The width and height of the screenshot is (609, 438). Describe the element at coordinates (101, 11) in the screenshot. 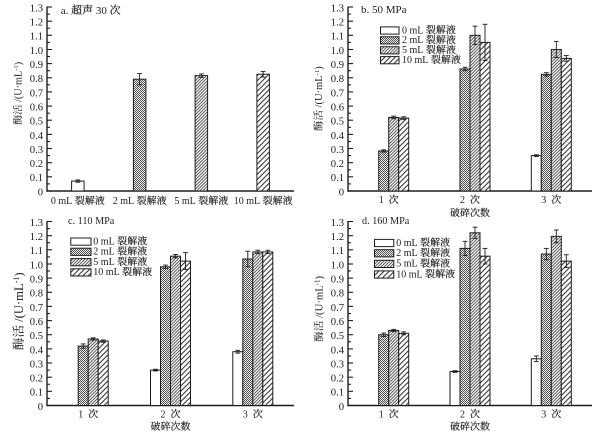

I see `svg-text: 30` at that location.